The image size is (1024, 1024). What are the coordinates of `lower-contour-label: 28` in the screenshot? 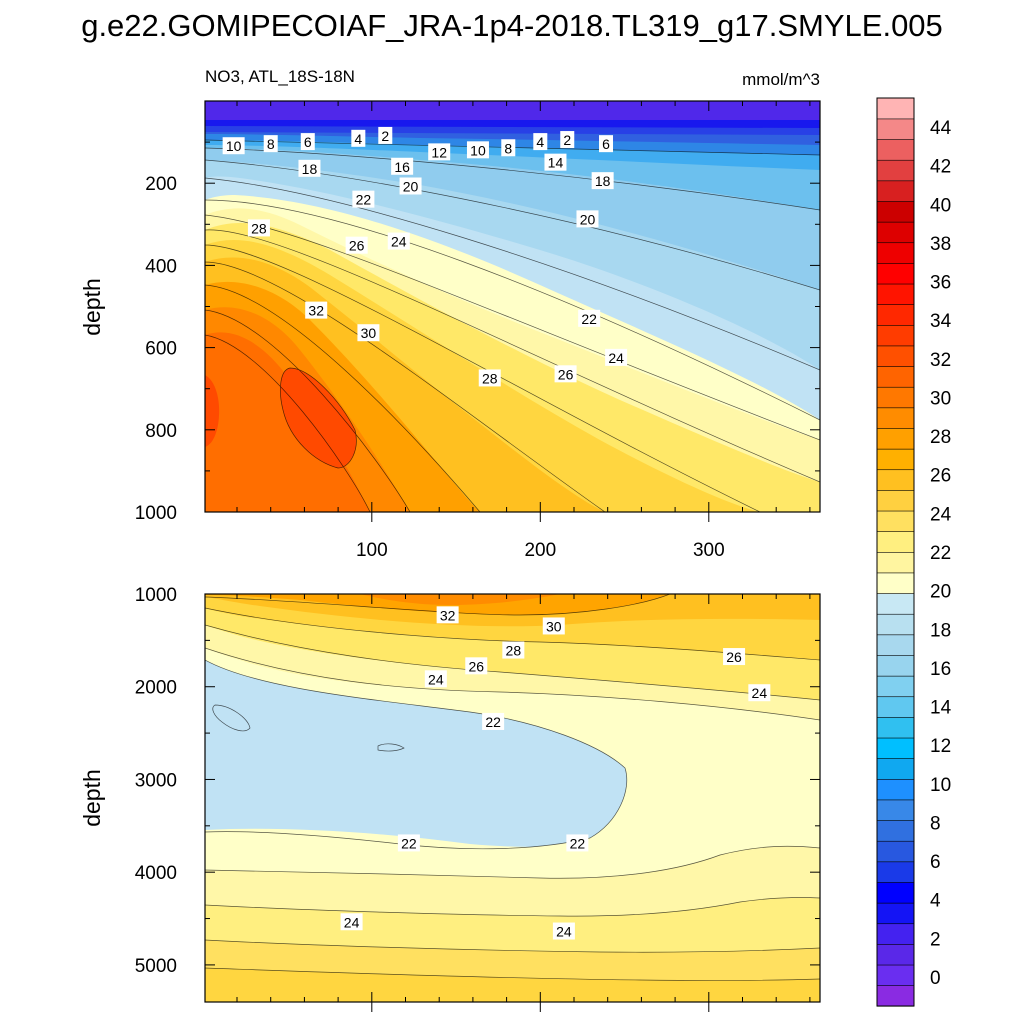 It's located at (514, 651).